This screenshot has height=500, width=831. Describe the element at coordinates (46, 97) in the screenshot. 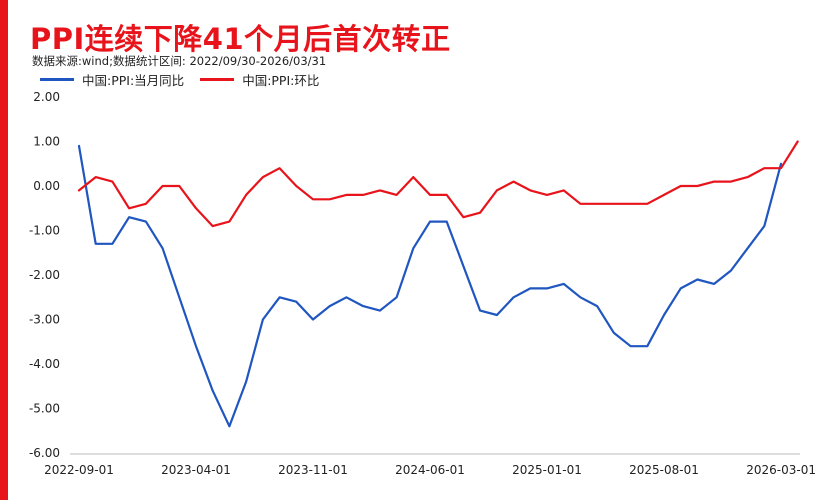

I see `y-tick-label: 2.00` at that location.